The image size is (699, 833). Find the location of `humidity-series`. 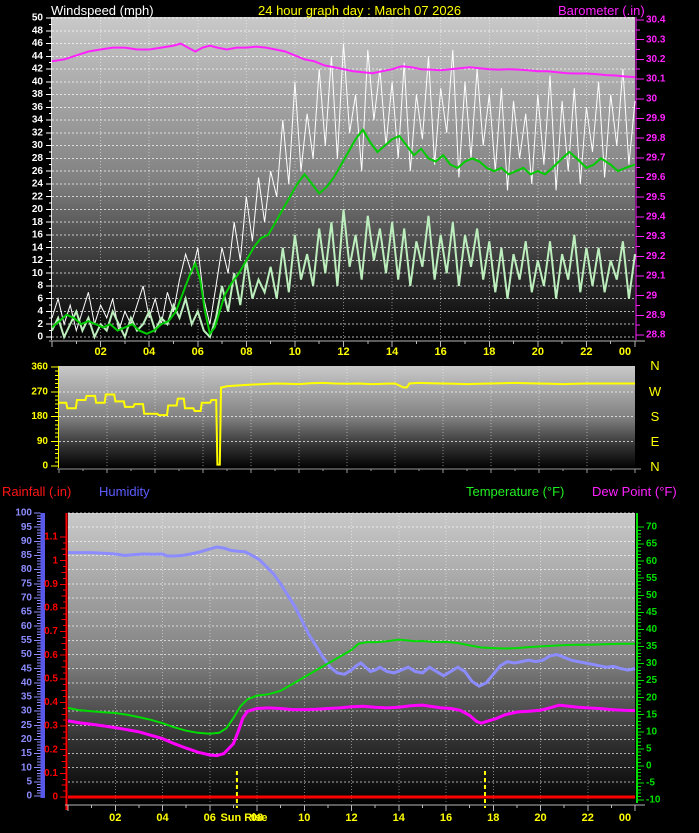

humidity-series is located at coordinates (352, 616).